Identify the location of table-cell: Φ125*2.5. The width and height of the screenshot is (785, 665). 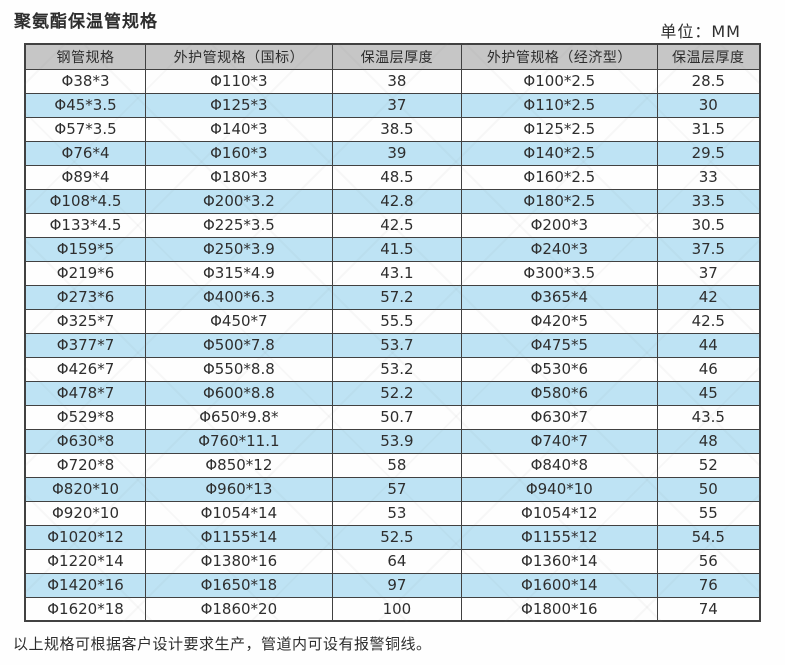
(559, 129).